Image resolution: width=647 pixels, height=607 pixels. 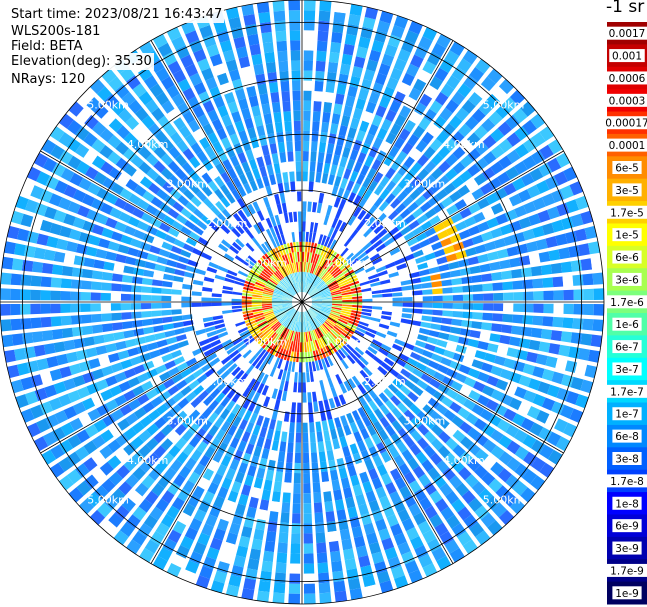 What do you see at coordinates (117, 14) in the screenshot?
I see `start-time-label: Start time: 2023/08/21 16:43:47` at bounding box center [117, 14].